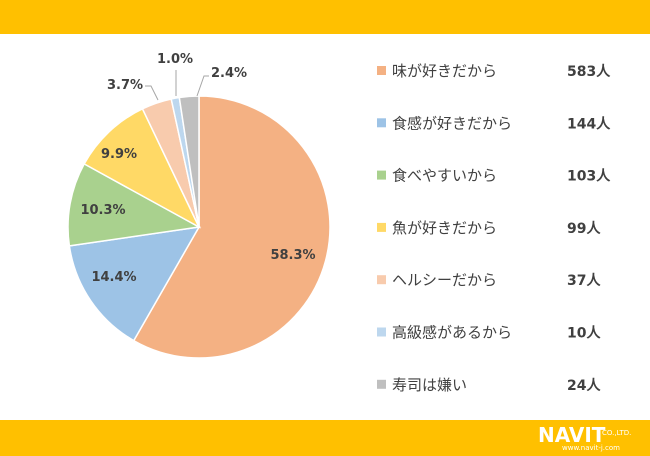 Image resolution: width=650 pixels, height=456 pixels. Describe the element at coordinates (444, 280) in the screenshot. I see `legend-label: ヘルシーだから` at that location.